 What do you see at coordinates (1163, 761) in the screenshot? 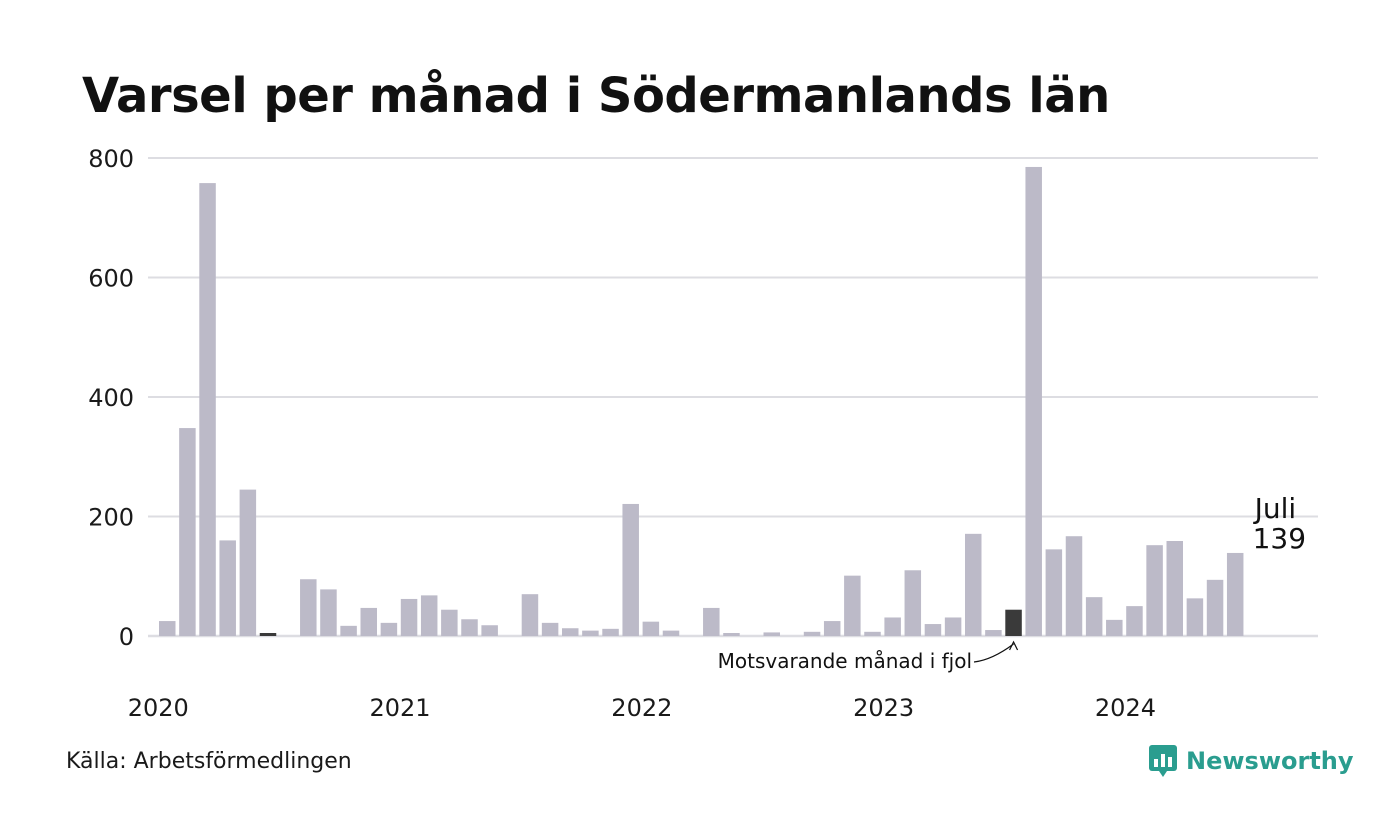
I see `newsworthy-logo-icon` at bounding box center [1163, 761].